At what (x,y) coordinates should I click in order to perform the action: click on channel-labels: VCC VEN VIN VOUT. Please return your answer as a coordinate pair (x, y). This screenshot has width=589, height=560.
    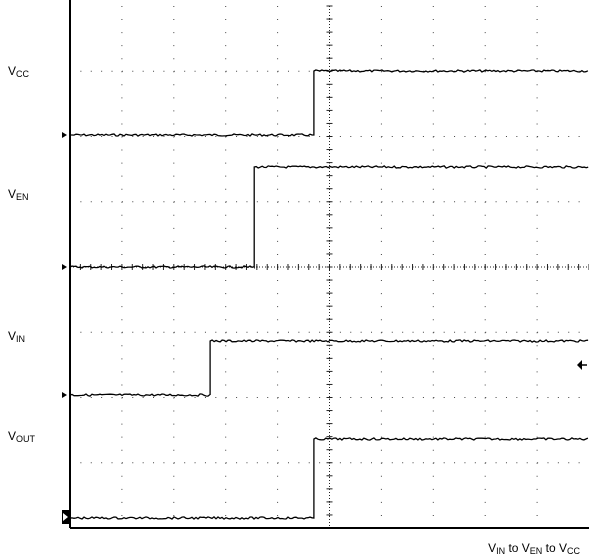
    Looking at the image, I should click on (22, 254).